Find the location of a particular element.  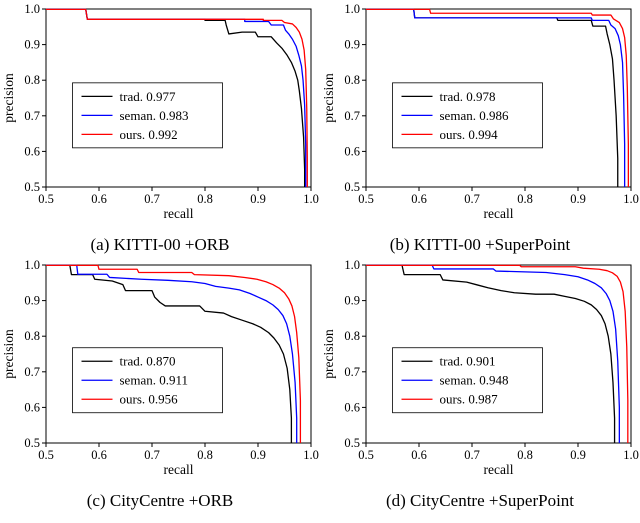

legend-label-seman: seman. 0.983 is located at coordinates (154, 115).